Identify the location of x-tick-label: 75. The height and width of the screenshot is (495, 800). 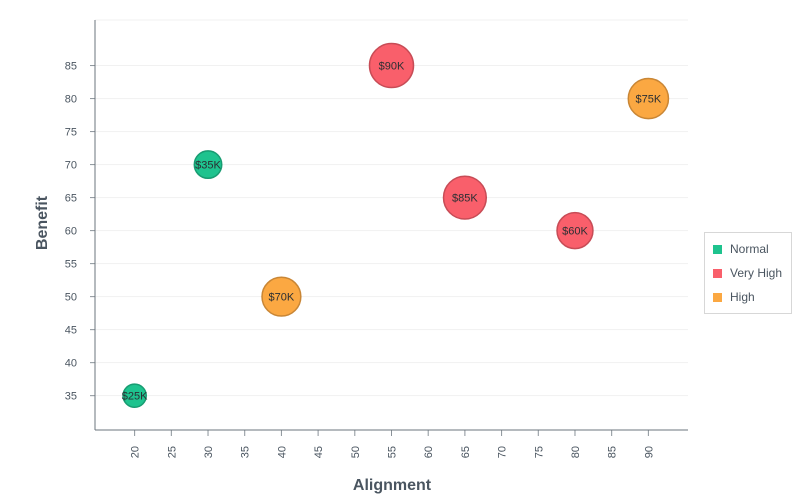
(539, 452).